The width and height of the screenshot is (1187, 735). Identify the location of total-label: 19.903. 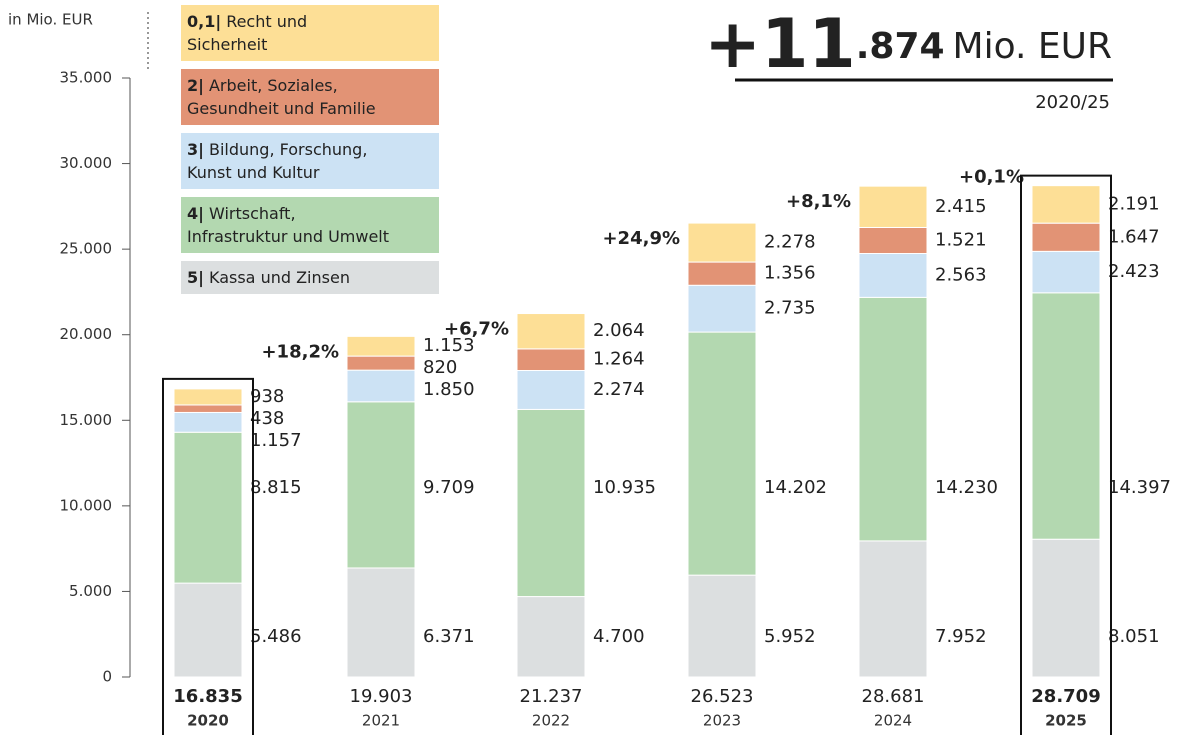
(381, 696).